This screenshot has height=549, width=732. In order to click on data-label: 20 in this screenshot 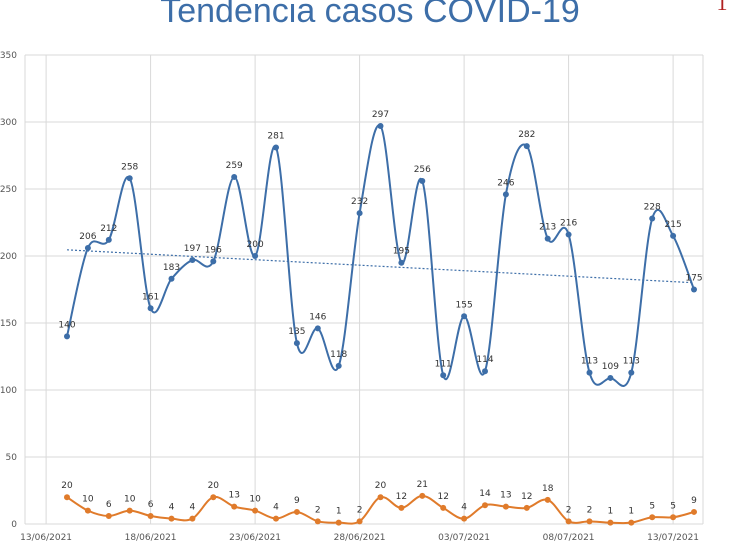, I will do `click(67, 486)`.